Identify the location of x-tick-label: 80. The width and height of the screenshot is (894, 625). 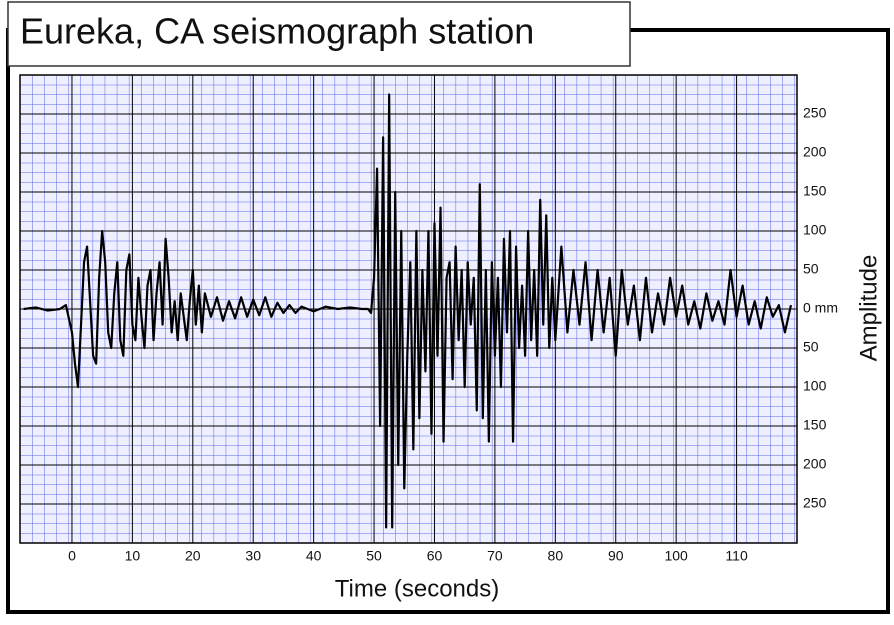
(556, 556).